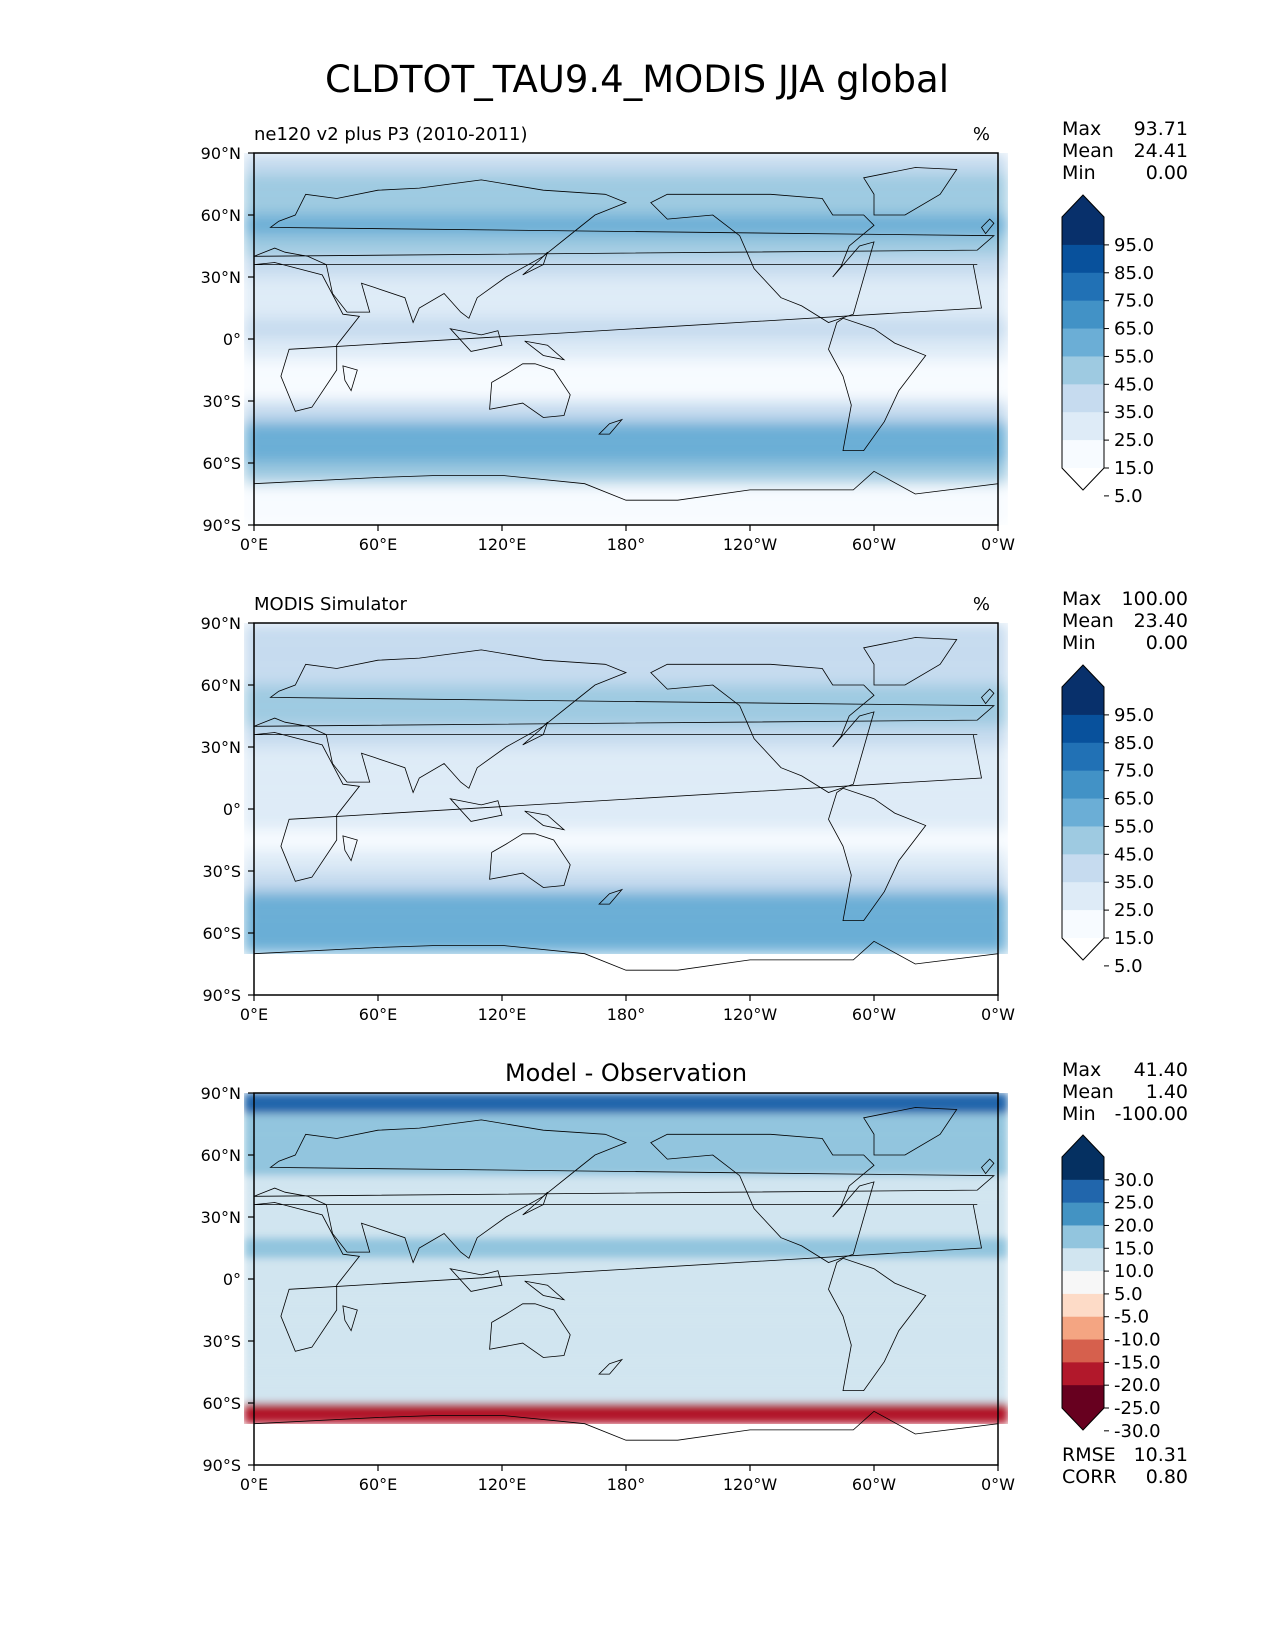  Describe the element at coordinates (1161, 129) in the screenshot. I see `stat-max-value: 93.71` at that location.